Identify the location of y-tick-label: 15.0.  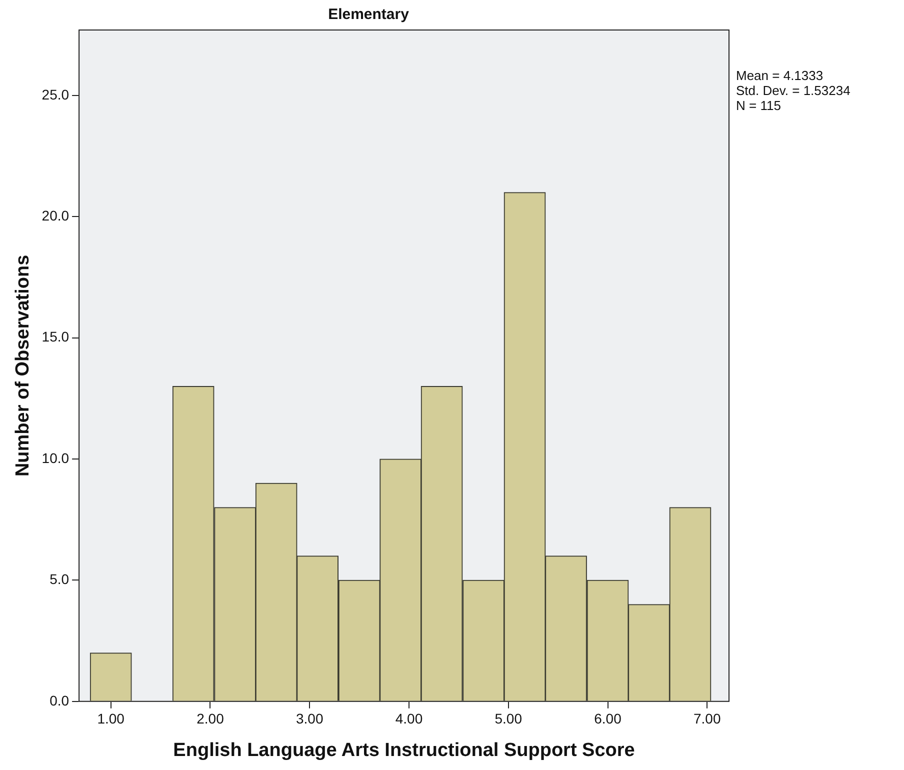
(56, 336).